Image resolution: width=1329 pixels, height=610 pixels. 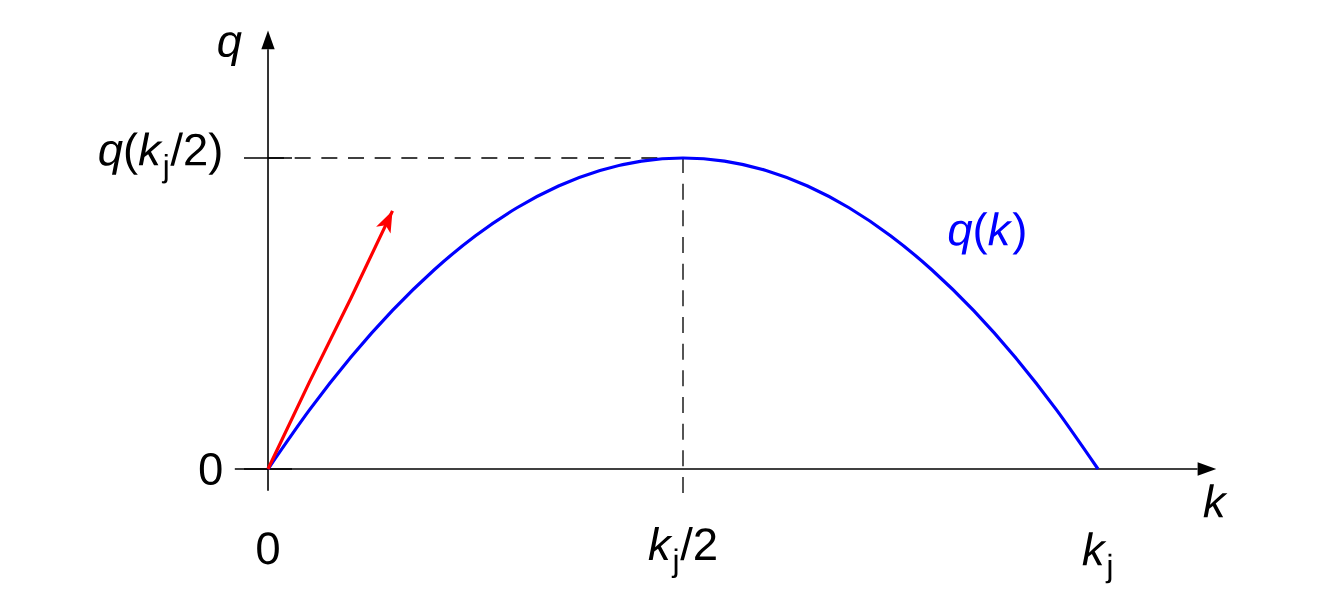 I want to click on x-tick-label: k$_{j}$/2, so click(x=682, y=553).